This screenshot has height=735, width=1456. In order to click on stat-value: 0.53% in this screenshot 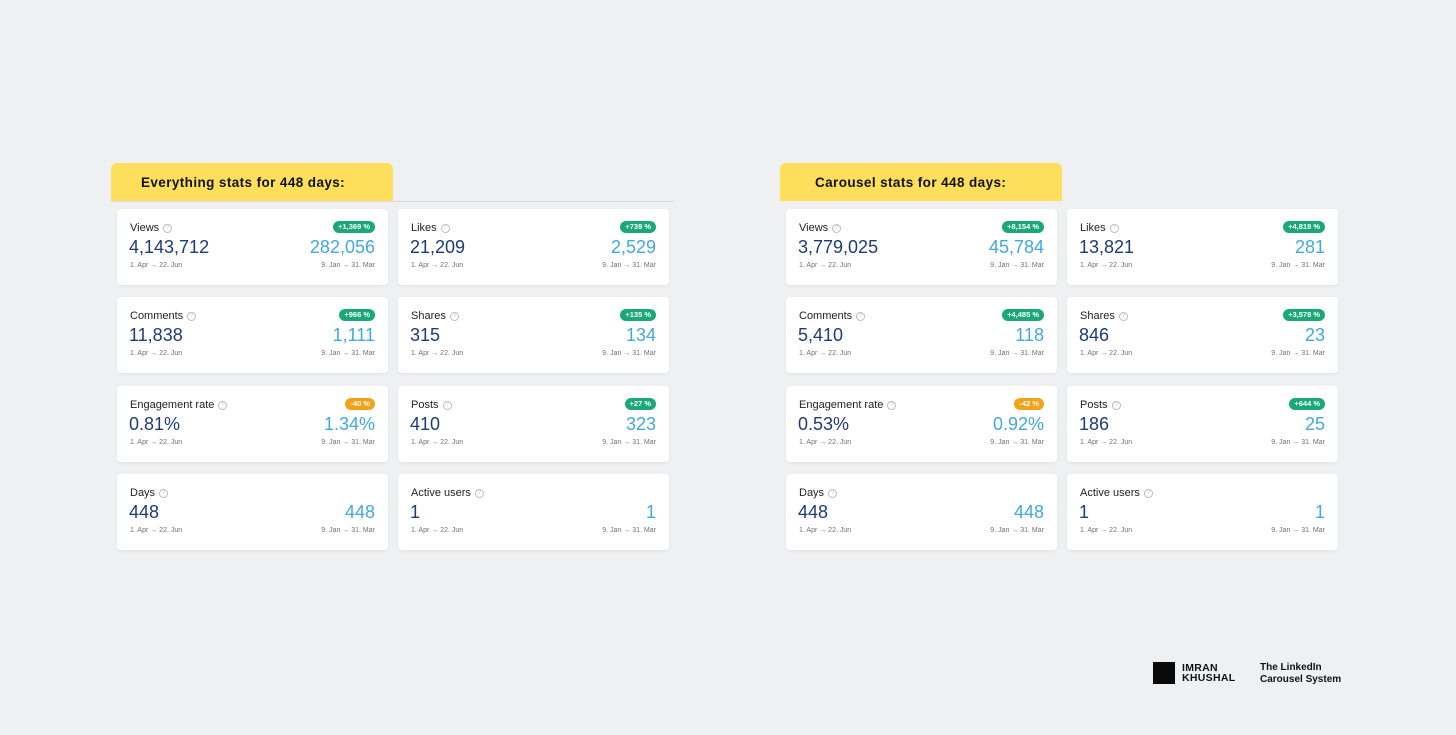, I will do `click(824, 424)`.